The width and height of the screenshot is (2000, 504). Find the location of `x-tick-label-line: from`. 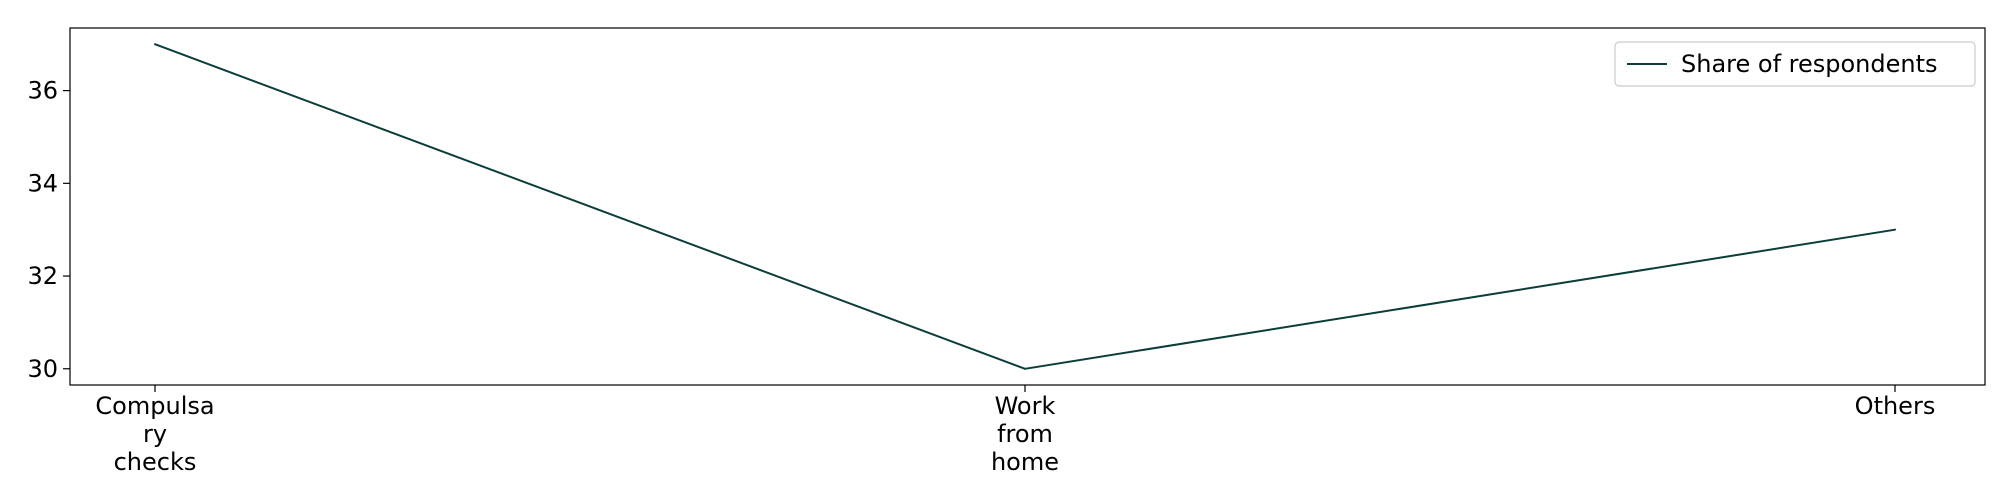

x-tick-label-line: from is located at coordinates (1025, 434).